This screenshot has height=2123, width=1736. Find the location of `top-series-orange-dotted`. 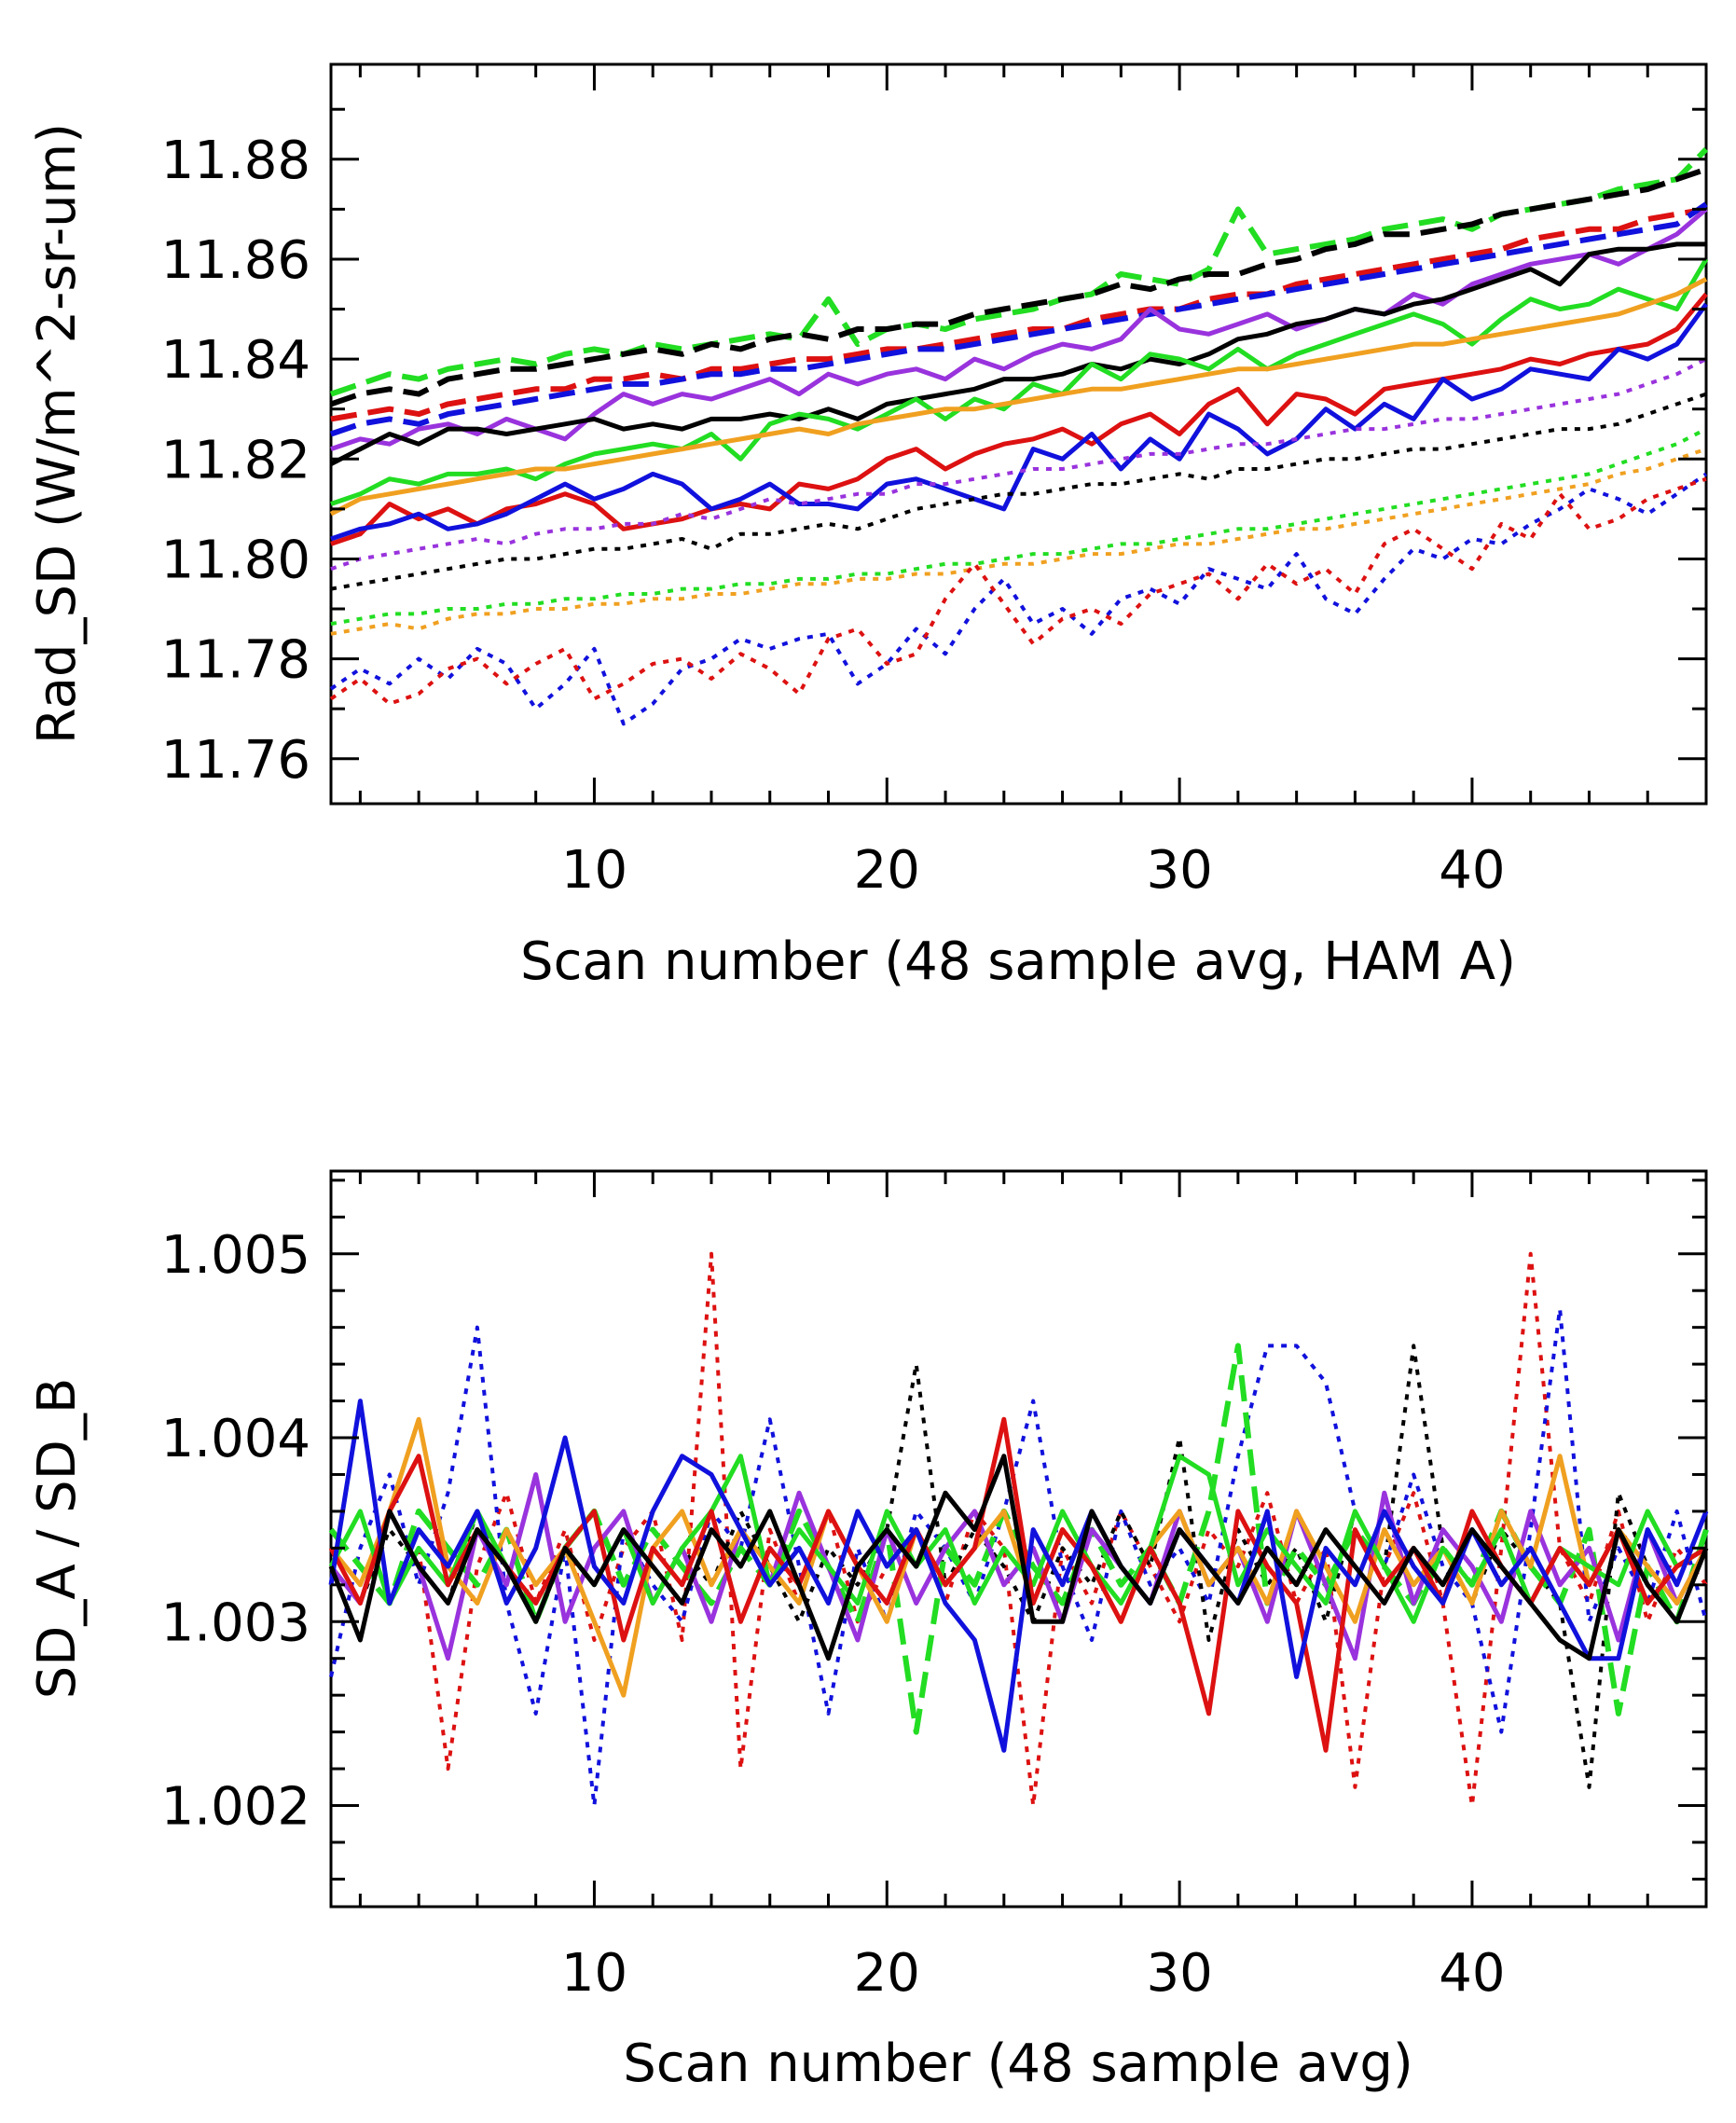

top-series-orange-dotted is located at coordinates (1018, 541).